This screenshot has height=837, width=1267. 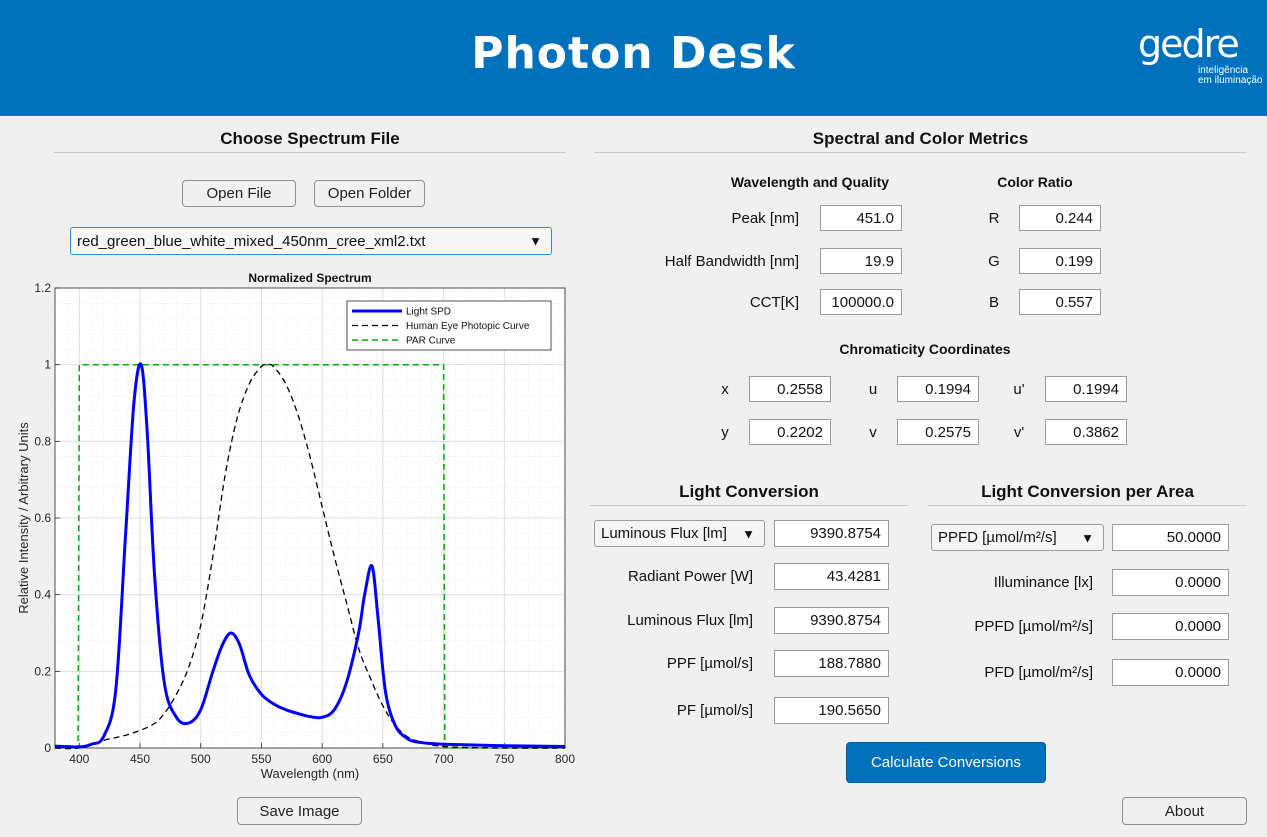 I want to click on luminous-flux-label: Luminous Flux [lm], so click(x=690, y=620).